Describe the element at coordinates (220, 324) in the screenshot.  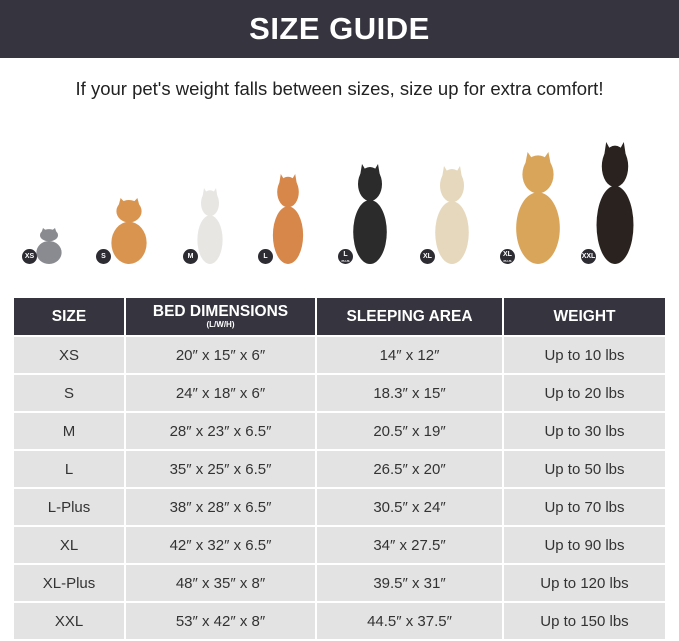
I see `header-dims-sub: (L/W/H)` at that location.